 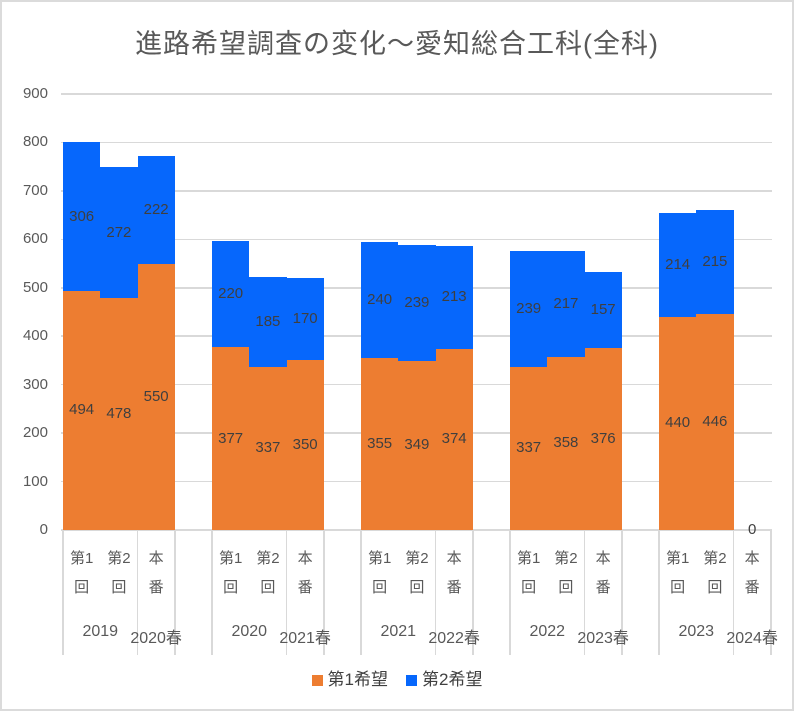 I want to click on chart-title: 進路希望調査の変化～愛知総合工科(全科), so click(x=397, y=44).